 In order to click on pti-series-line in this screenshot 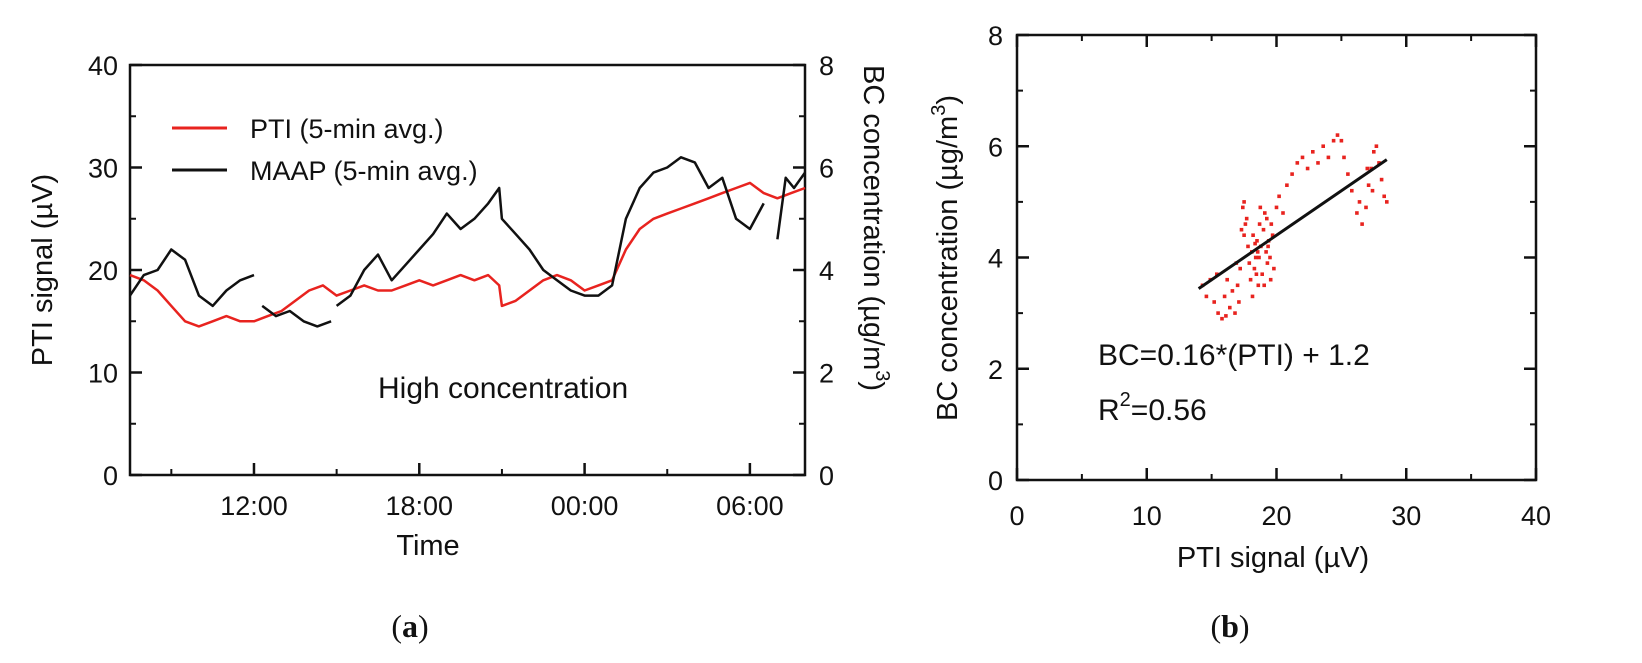, I will do `click(467, 254)`.